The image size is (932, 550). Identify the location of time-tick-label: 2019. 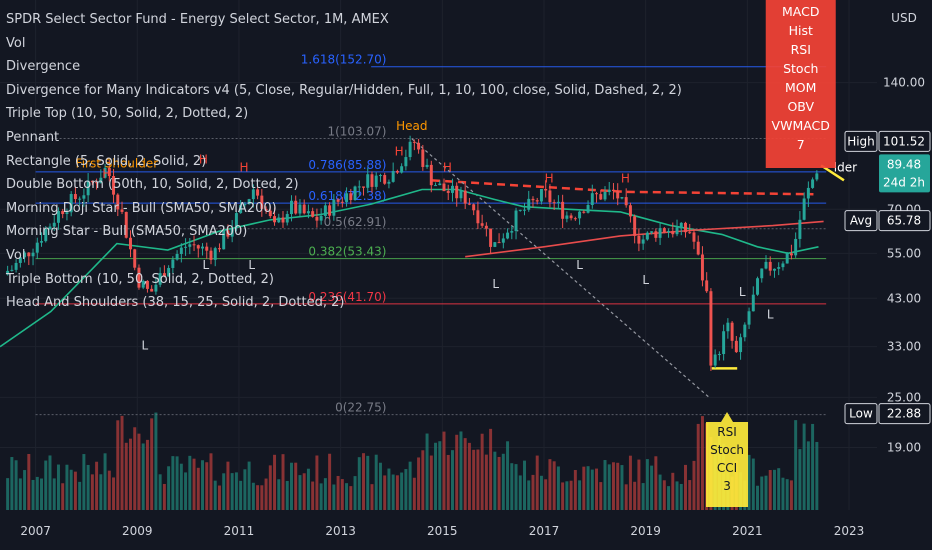
(645, 531).